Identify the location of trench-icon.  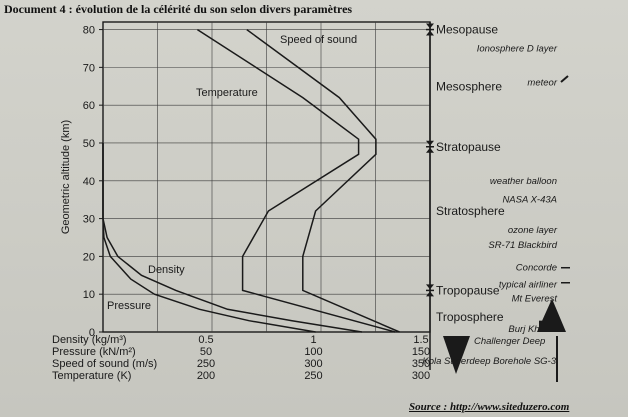
(456, 355).